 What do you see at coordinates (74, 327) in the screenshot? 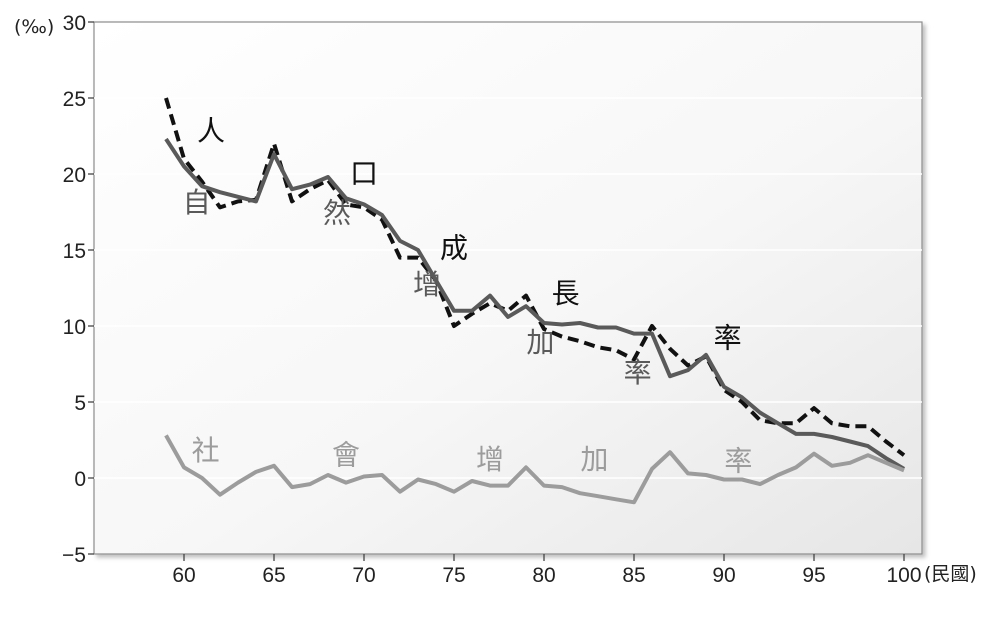
I see `y-tick-label: 10` at bounding box center [74, 327].